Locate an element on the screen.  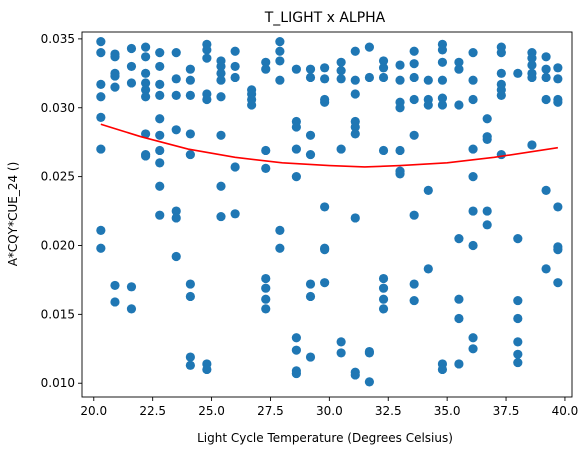
x-tick-label: 40.0 is located at coordinates (565, 411).